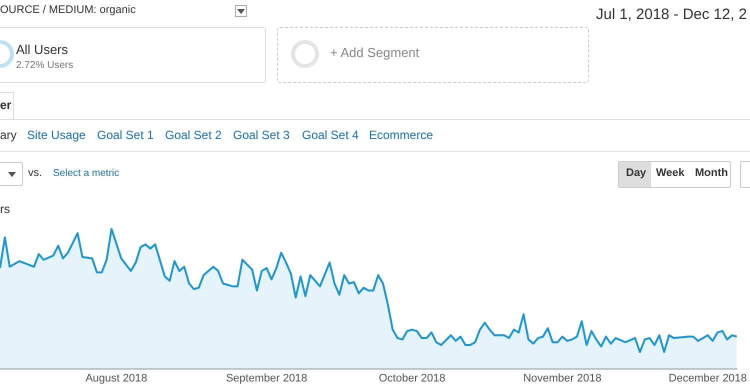 The image size is (750, 390). I want to click on text: 2.72% Users, so click(45, 65).